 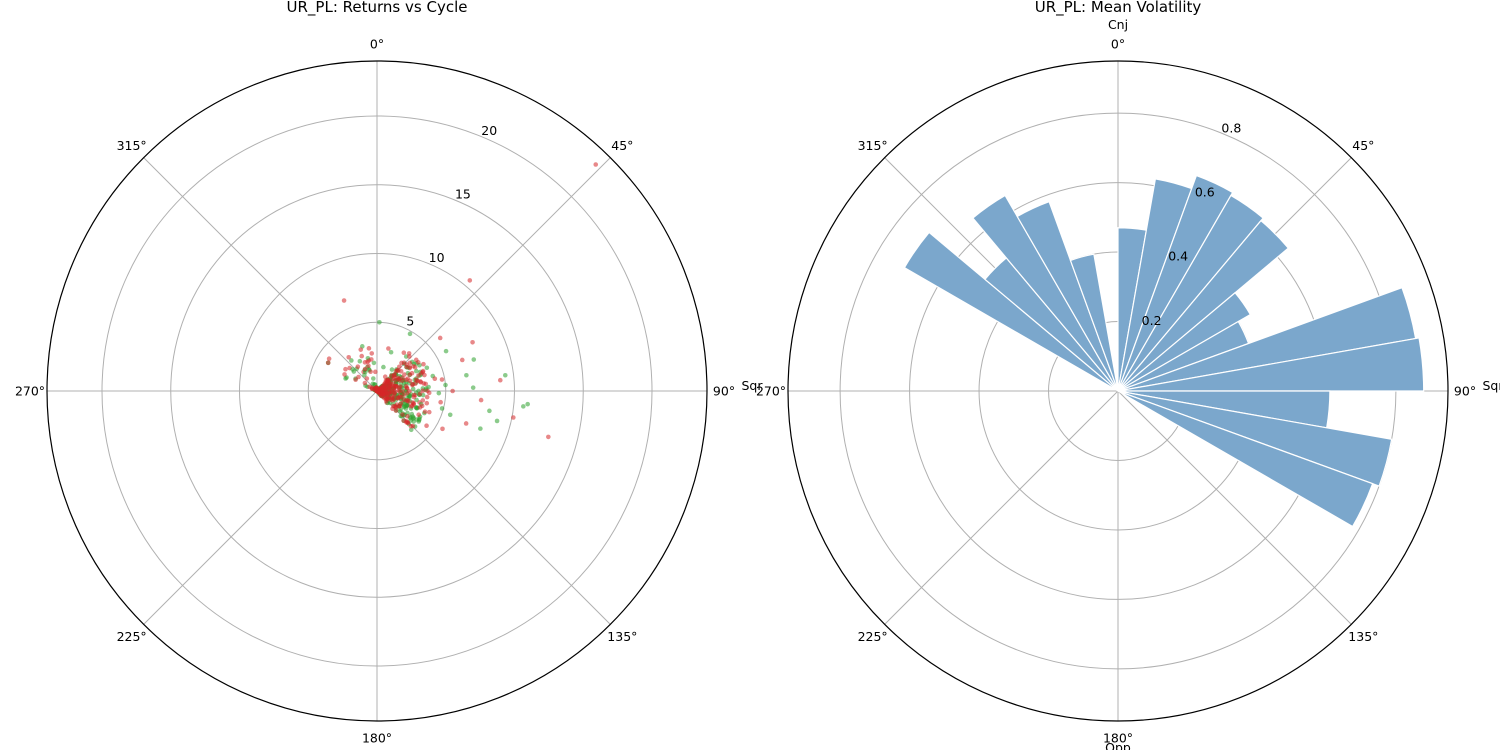 What do you see at coordinates (489, 130) in the screenshot?
I see `r-tick-label: 20` at bounding box center [489, 130].